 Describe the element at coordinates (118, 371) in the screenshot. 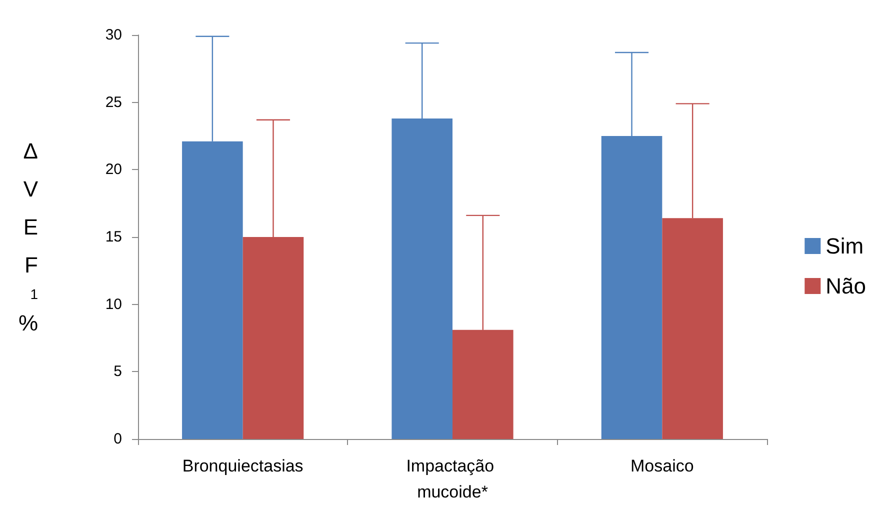

I see `y-tick-label: 5` at that location.